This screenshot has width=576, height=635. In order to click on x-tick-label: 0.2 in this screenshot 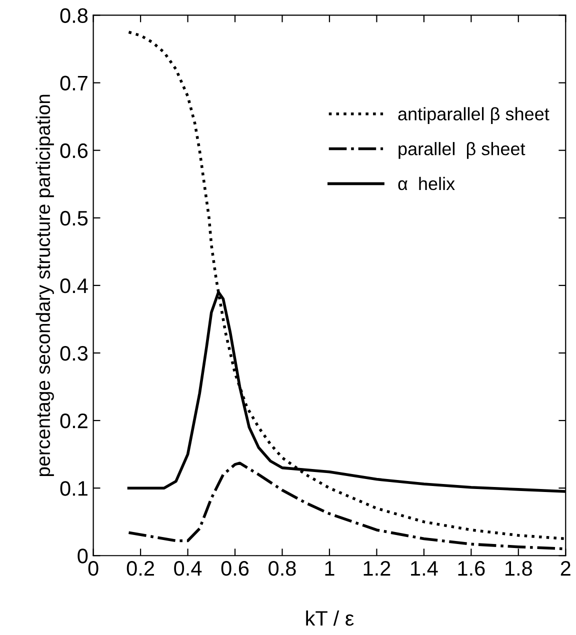, I will do `click(140, 568)`.